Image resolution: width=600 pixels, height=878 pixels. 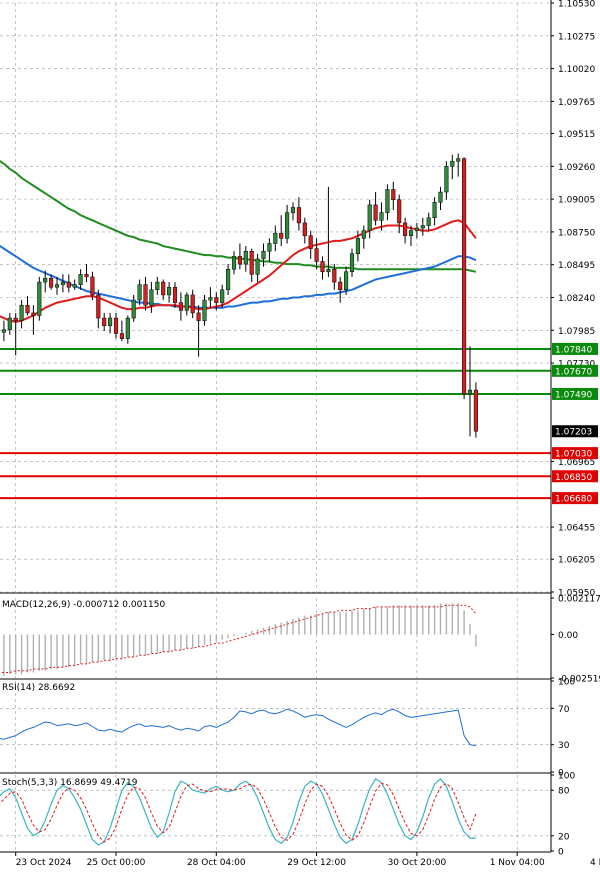 I want to click on y-tick-label: 1.06205, so click(x=576, y=561).